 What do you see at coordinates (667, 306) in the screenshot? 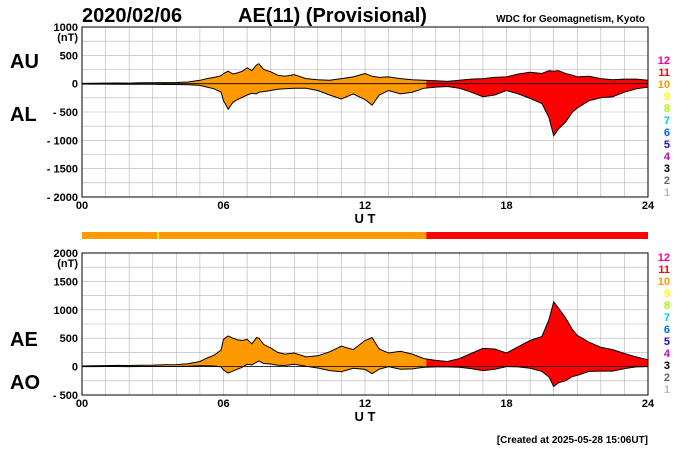
I see `ae-ao-legend-level-8: 8` at bounding box center [667, 306].